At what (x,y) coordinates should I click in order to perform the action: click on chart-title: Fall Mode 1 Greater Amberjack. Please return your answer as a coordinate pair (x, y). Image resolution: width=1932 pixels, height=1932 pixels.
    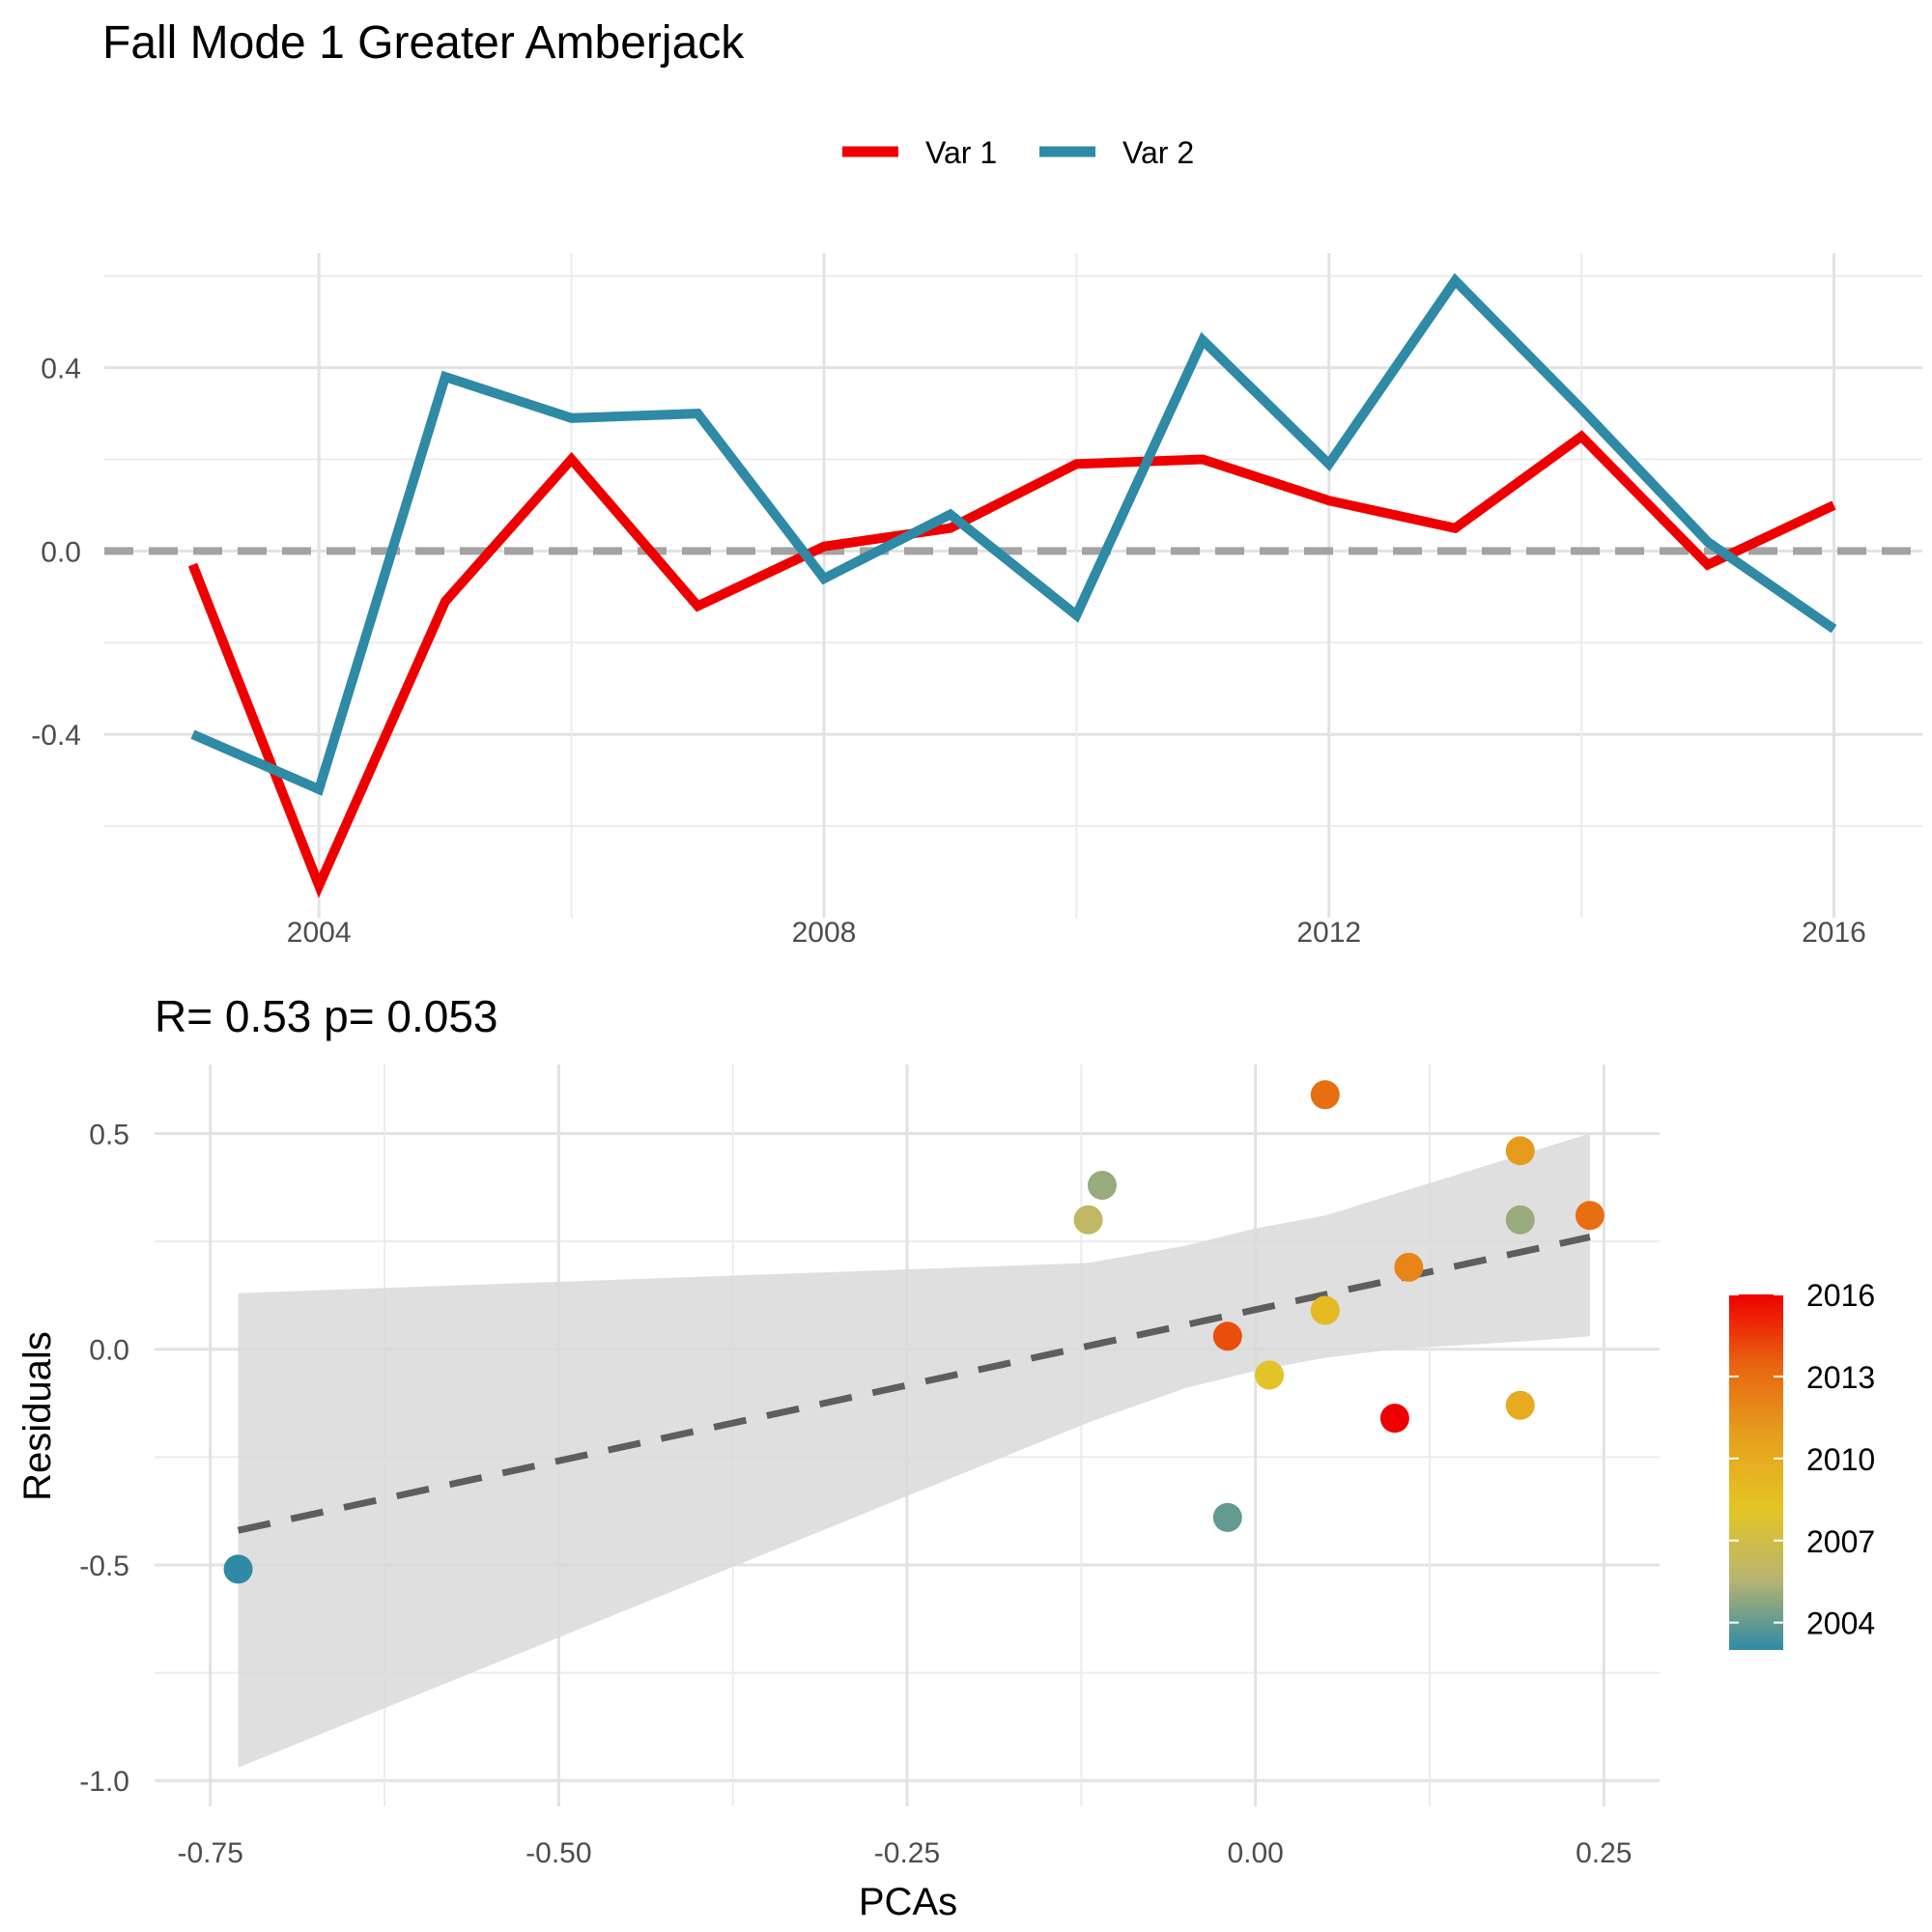
    Looking at the image, I should click on (423, 43).